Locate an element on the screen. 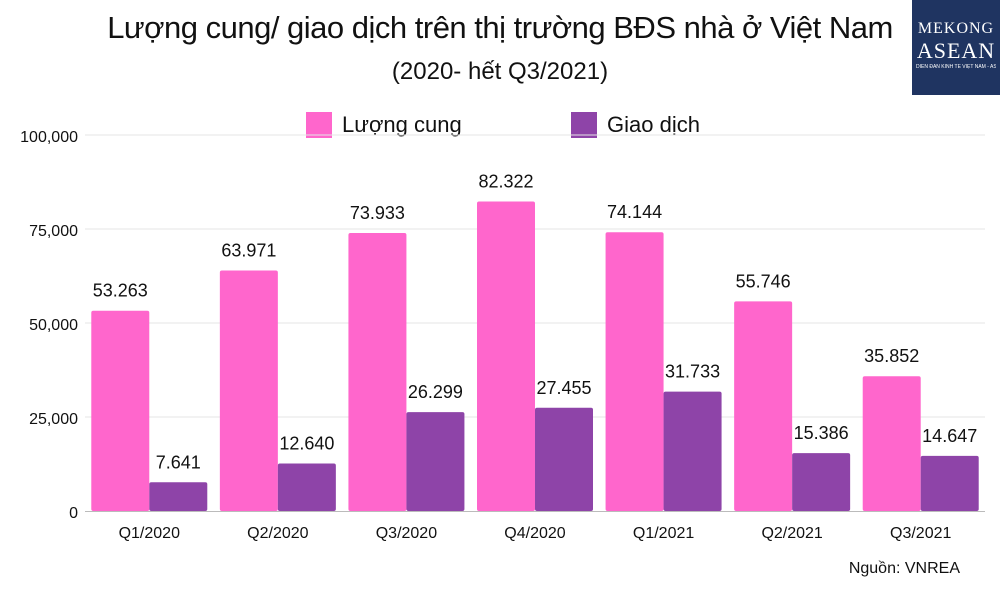 This screenshot has width=1000, height=600. data-label: 14.647 is located at coordinates (949, 436).